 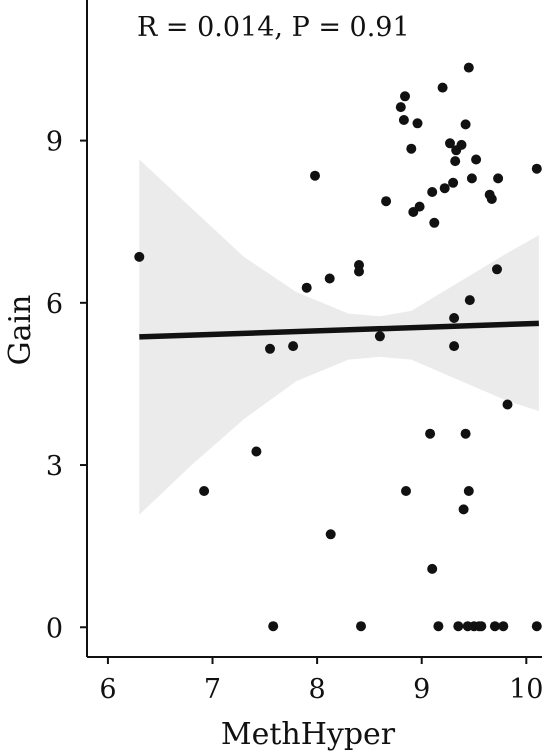 What do you see at coordinates (212, 689) in the screenshot?
I see `x-tick-label: 7` at bounding box center [212, 689].